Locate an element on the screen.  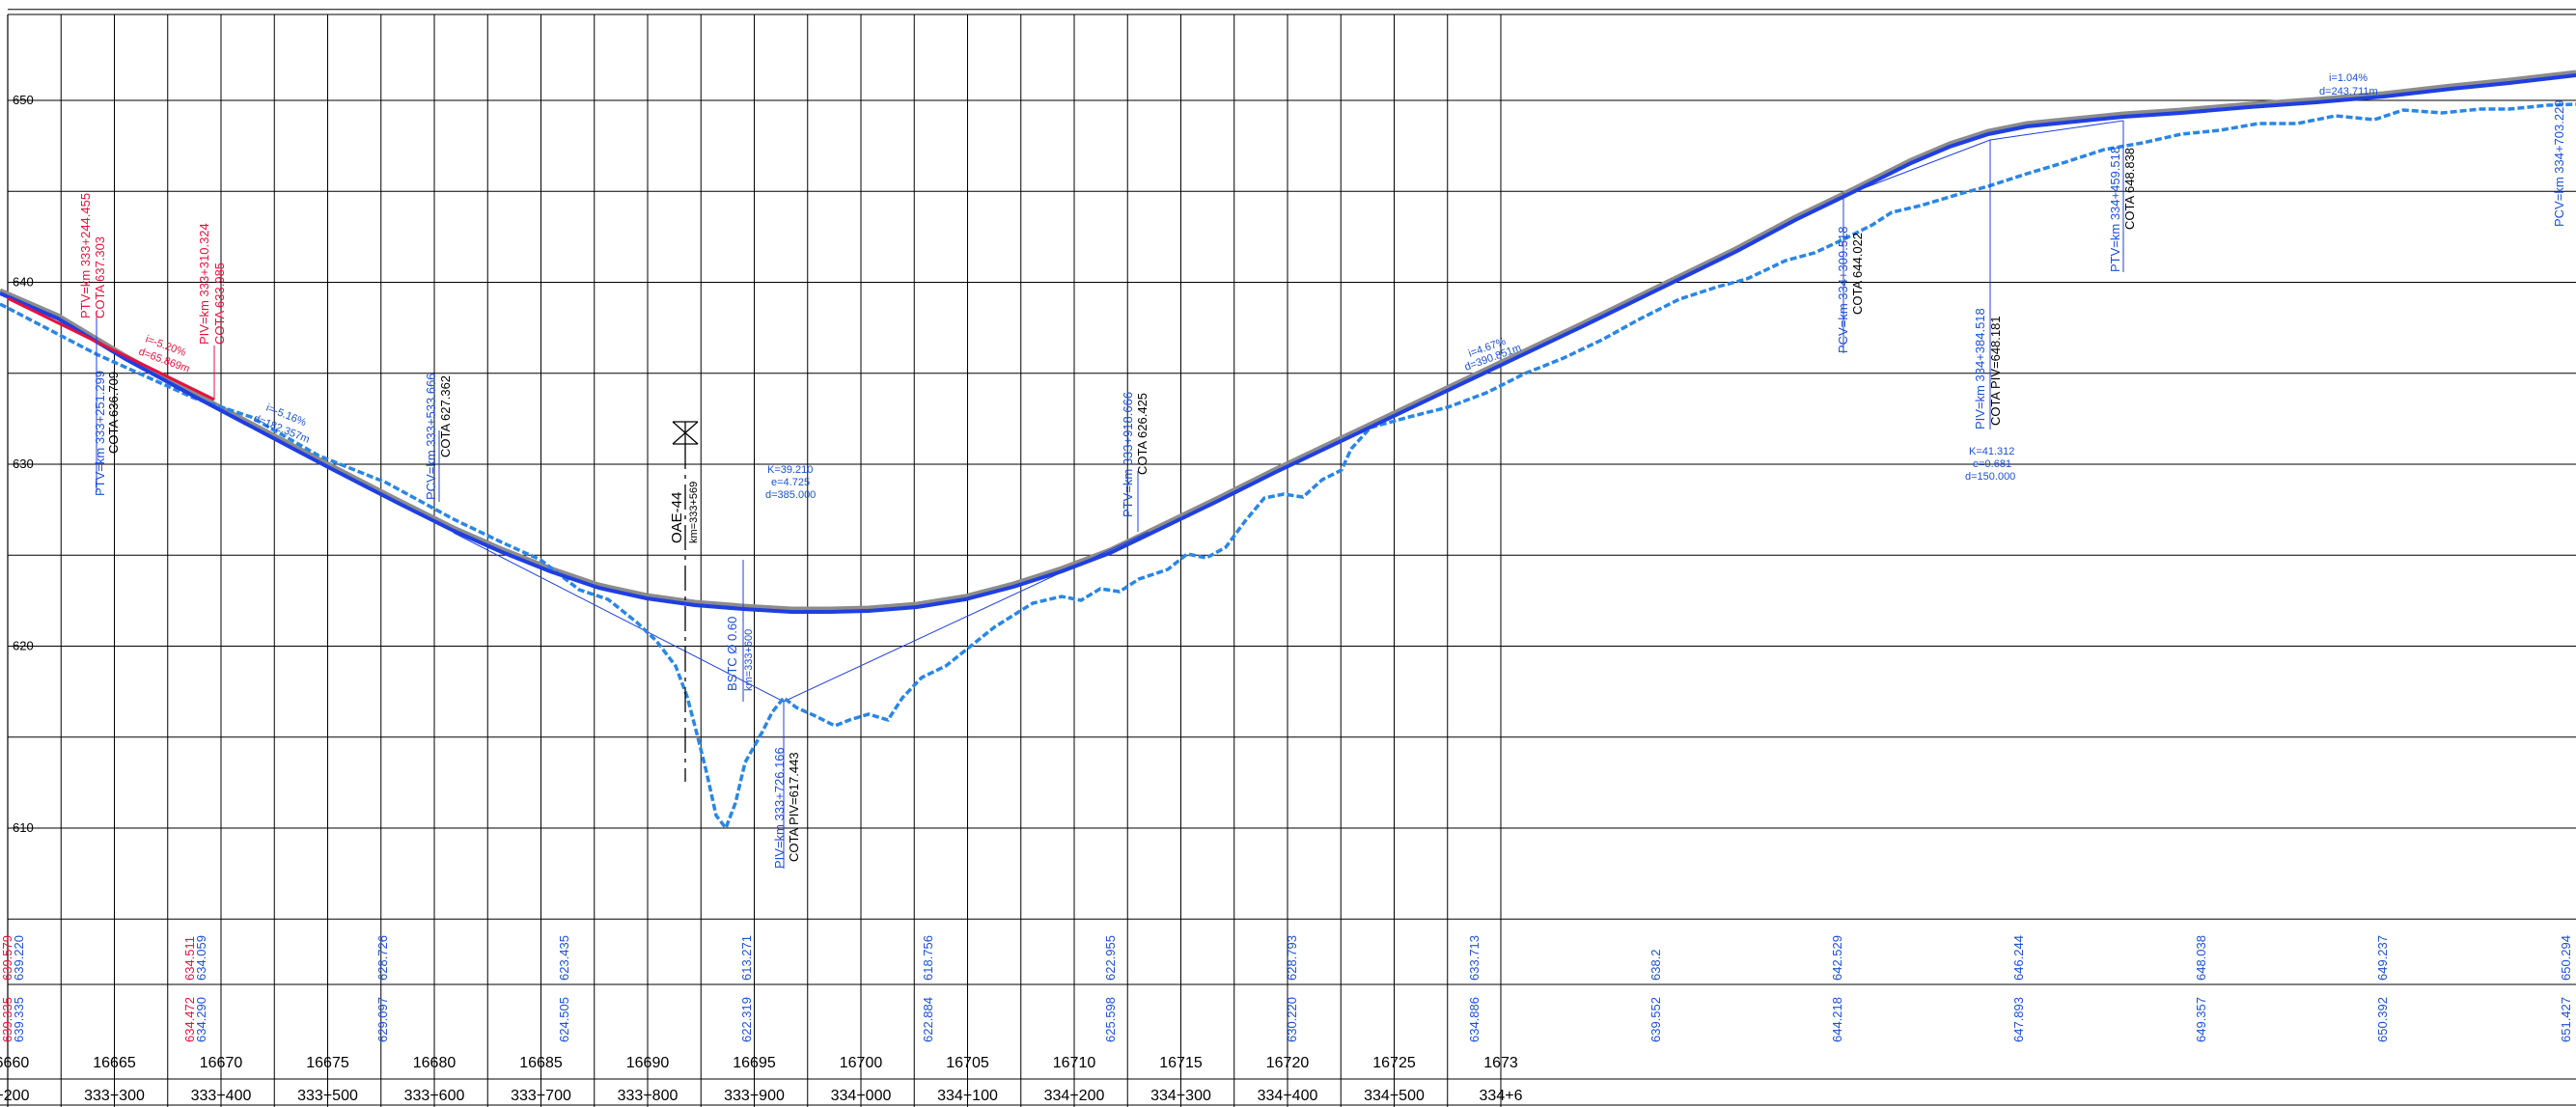
curve-1-e: e=4.725 is located at coordinates (790, 482).